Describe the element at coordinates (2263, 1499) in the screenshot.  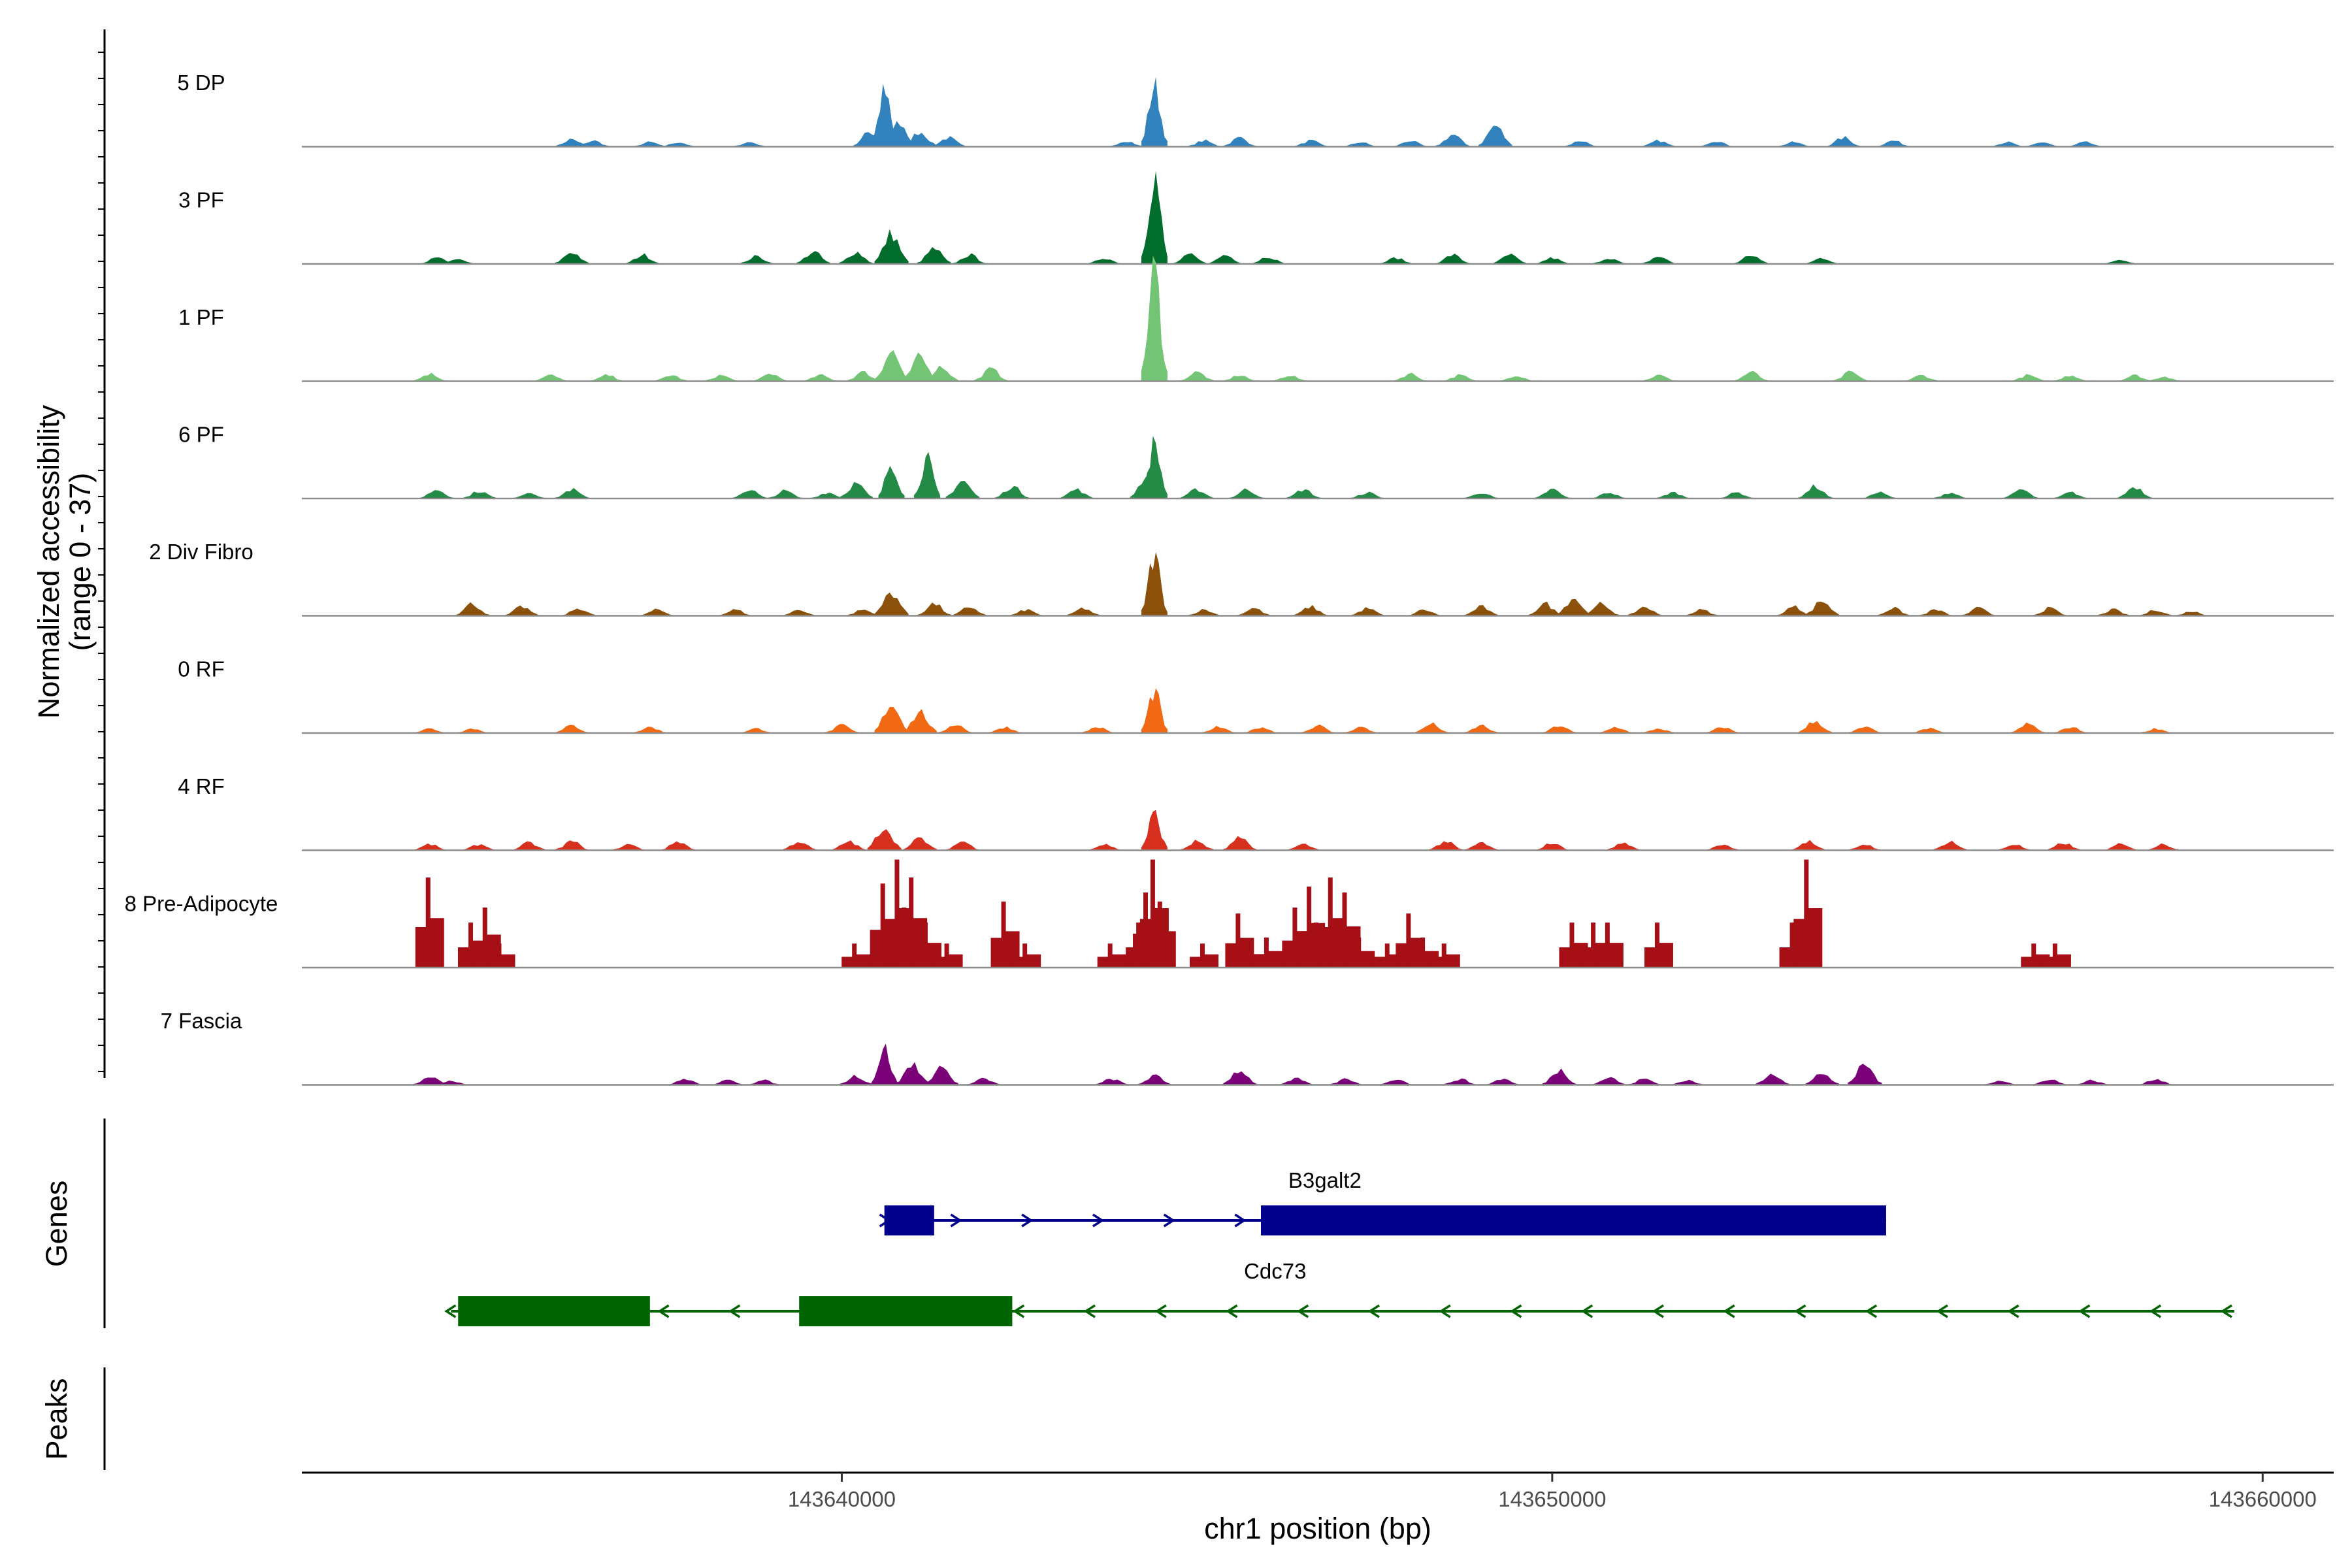
I see `x-tick-label: 143660000` at that location.